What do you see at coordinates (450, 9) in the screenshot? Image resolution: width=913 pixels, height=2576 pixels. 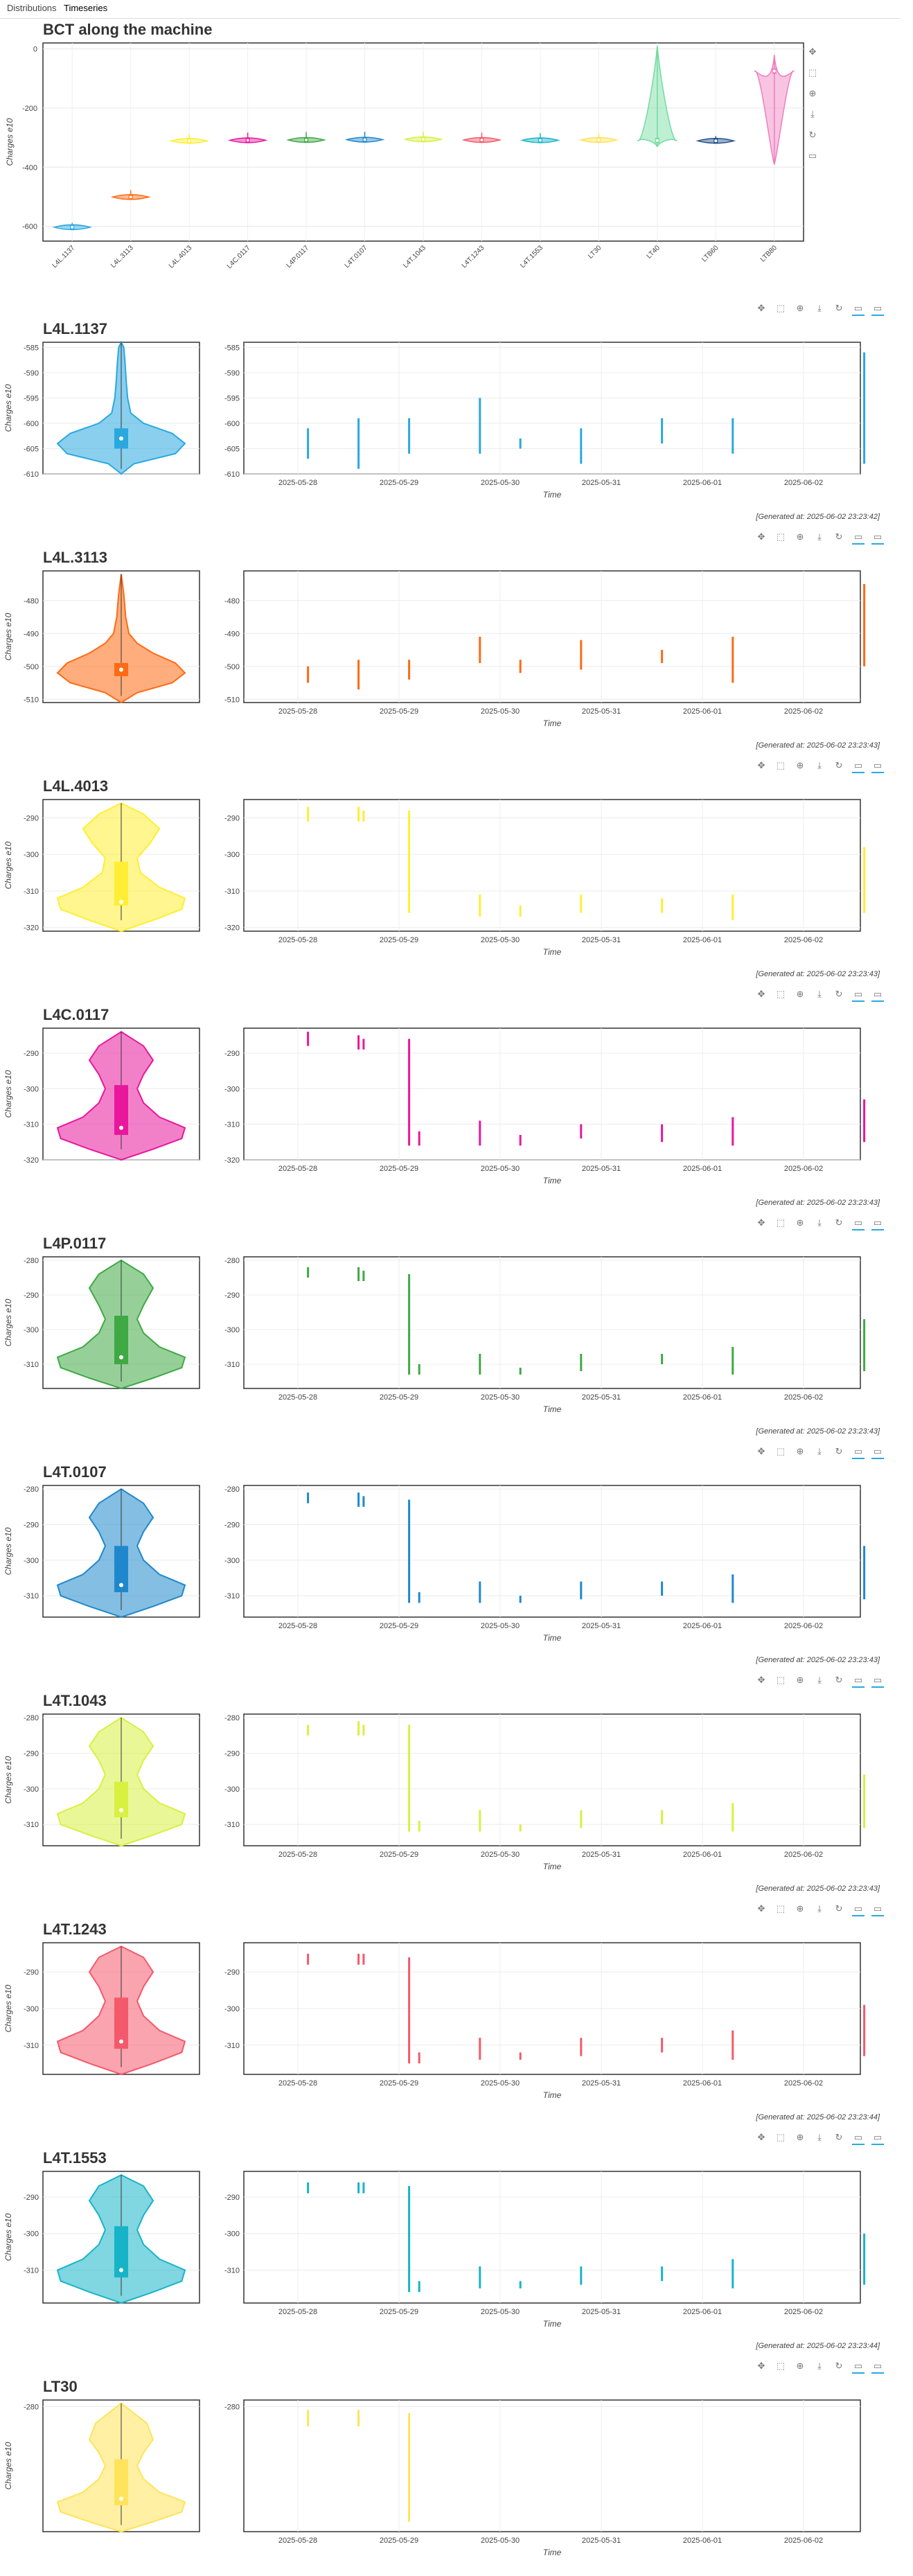 I see `tab-bar: Distributions Timeseries` at bounding box center [450, 9].